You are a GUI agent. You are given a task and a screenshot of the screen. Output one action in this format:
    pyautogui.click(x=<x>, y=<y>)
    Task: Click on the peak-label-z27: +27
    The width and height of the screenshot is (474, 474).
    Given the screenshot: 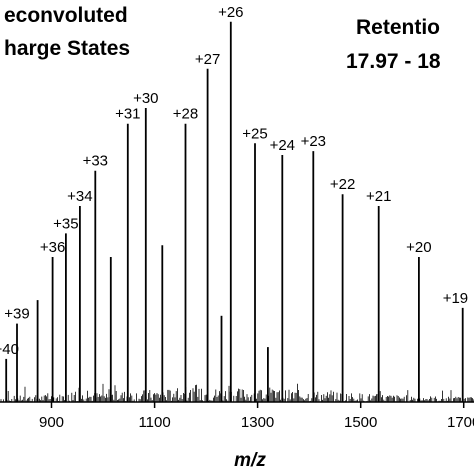 What is the action you would take?
    pyautogui.click(x=207, y=59)
    